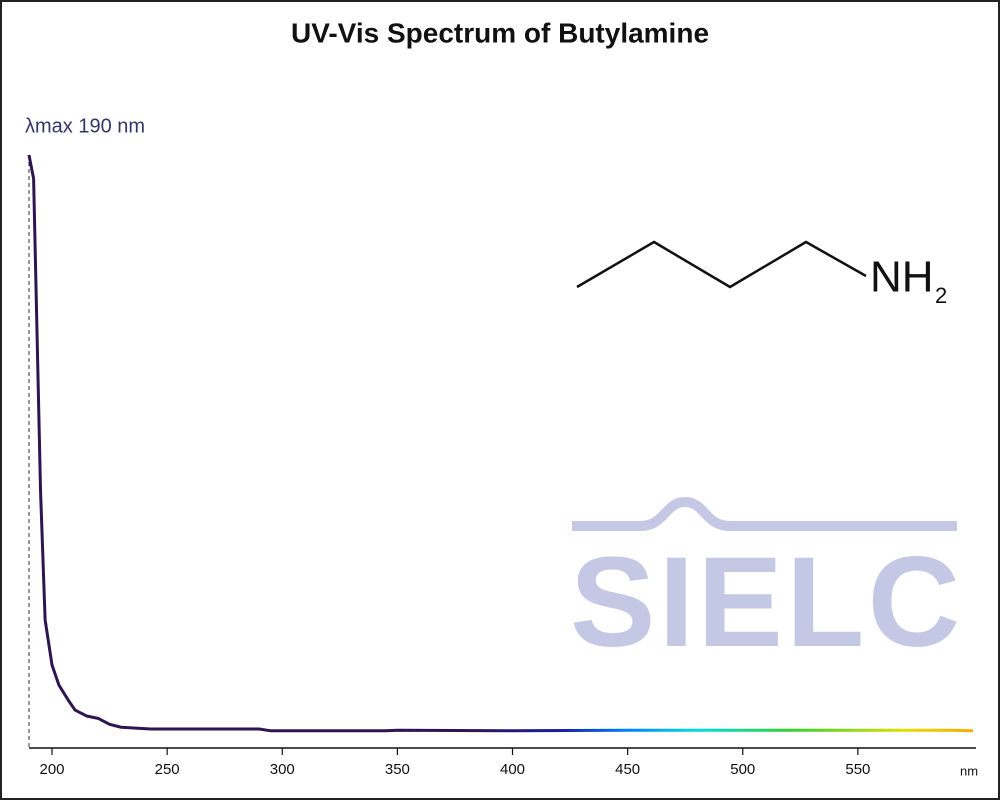 The height and width of the screenshot is (800, 1000). I want to click on x-axis-label: nm, so click(969, 770).